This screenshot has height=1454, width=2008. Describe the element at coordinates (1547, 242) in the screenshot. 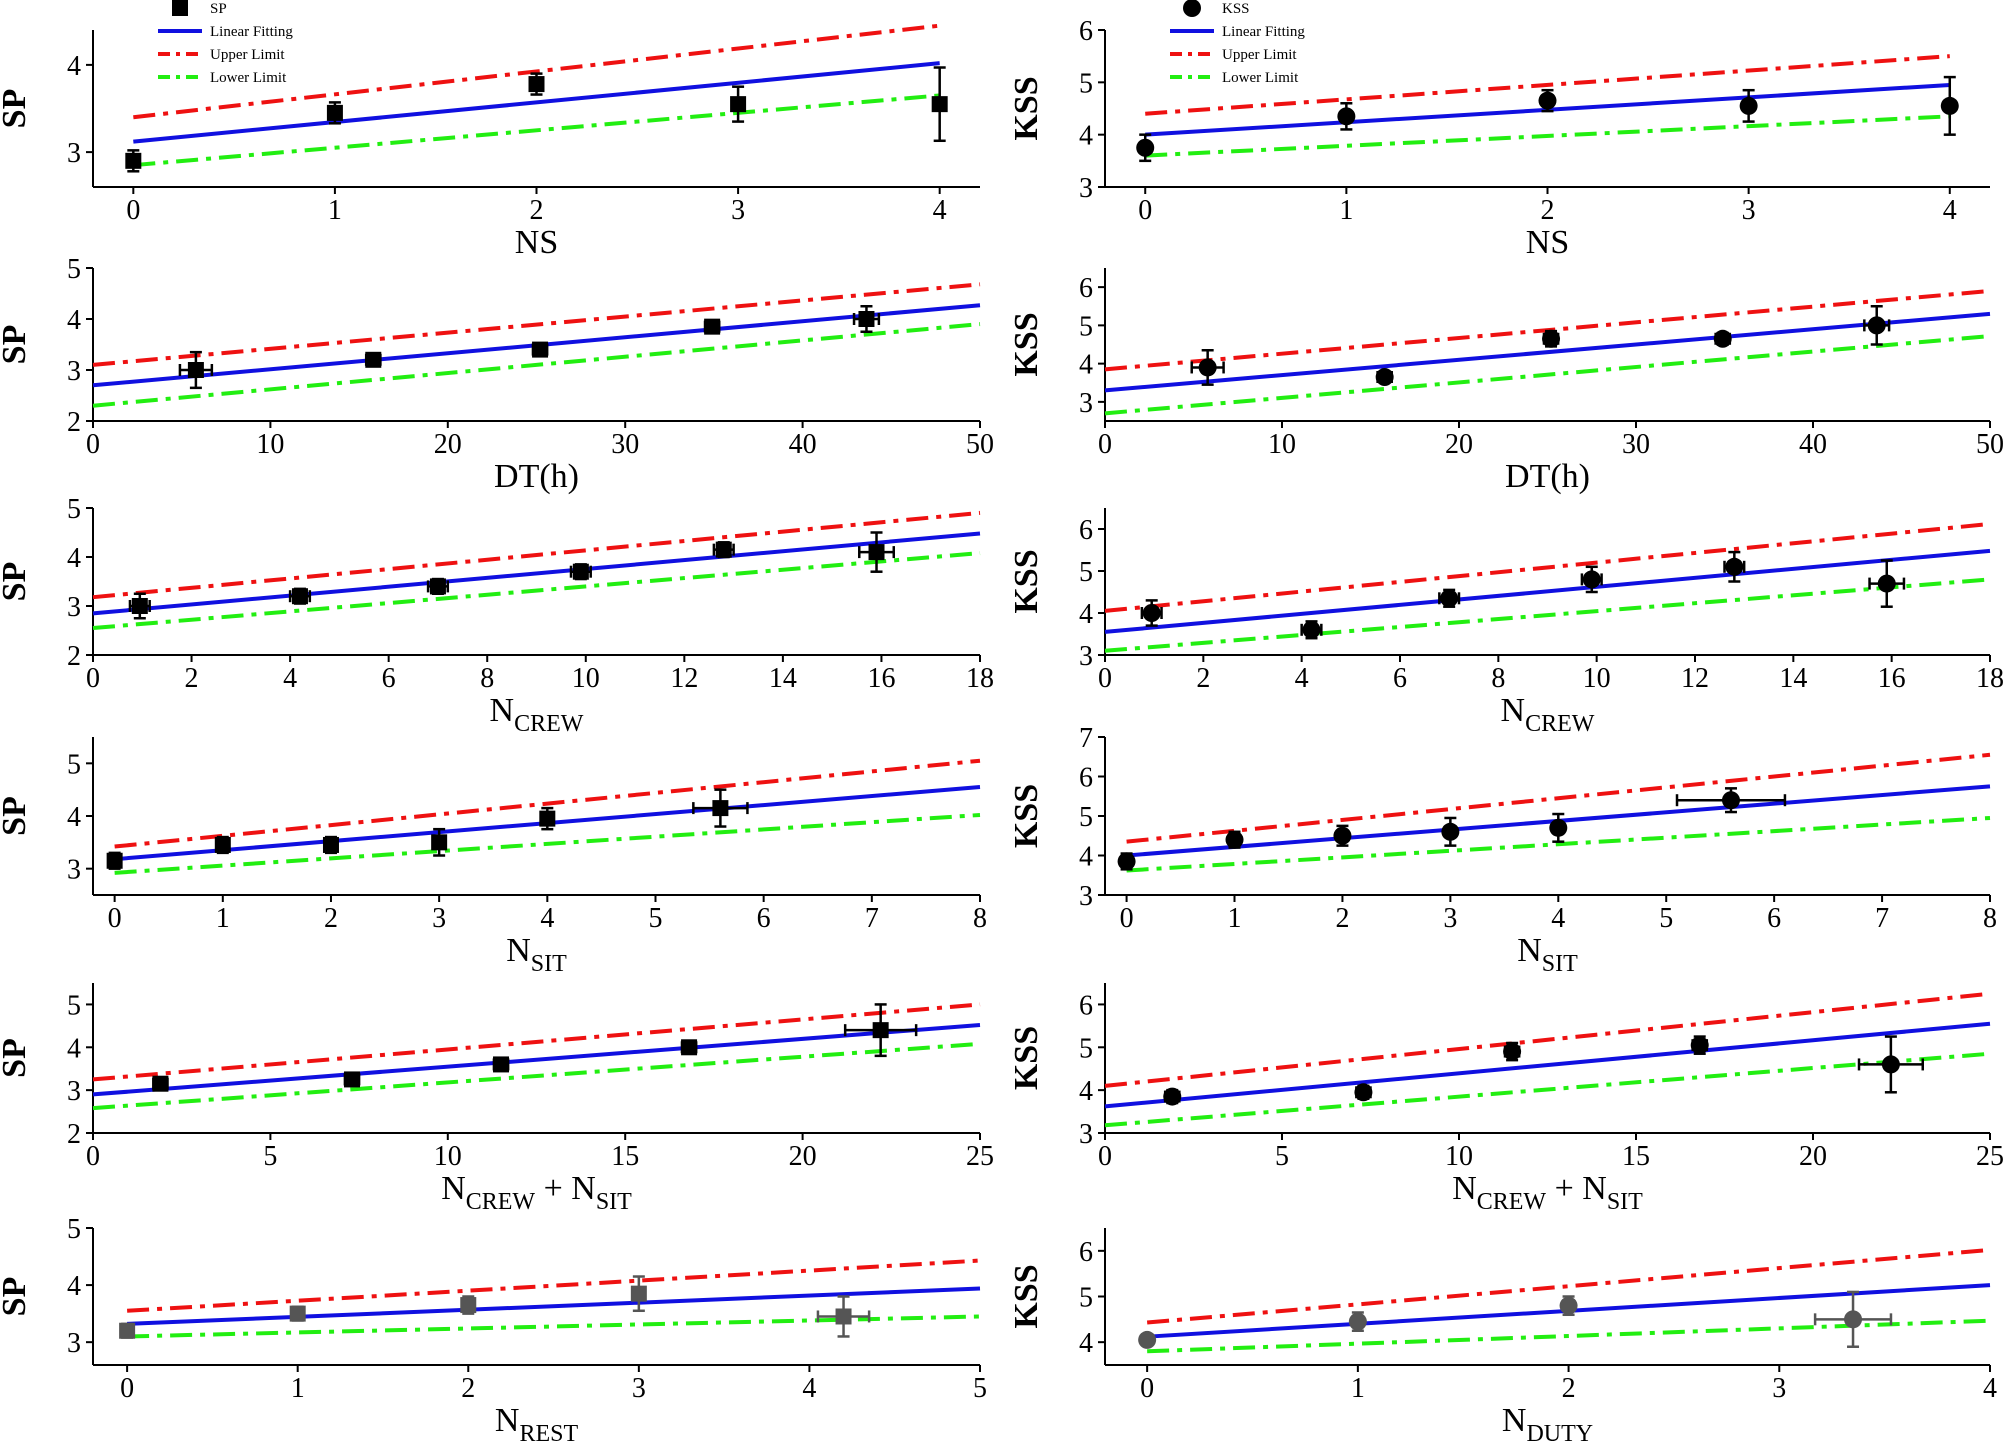

I see `x-axis-label: NS` at that location.